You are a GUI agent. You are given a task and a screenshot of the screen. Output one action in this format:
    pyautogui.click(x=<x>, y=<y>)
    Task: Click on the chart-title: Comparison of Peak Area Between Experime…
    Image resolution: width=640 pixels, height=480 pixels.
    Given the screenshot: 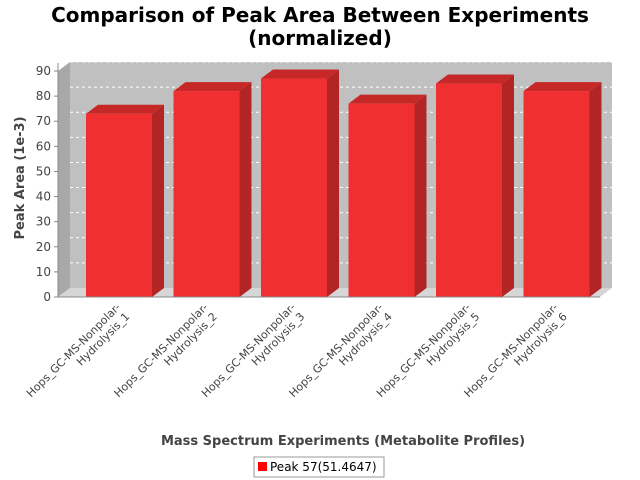 What is the action you would take?
    pyautogui.click(x=320, y=26)
    